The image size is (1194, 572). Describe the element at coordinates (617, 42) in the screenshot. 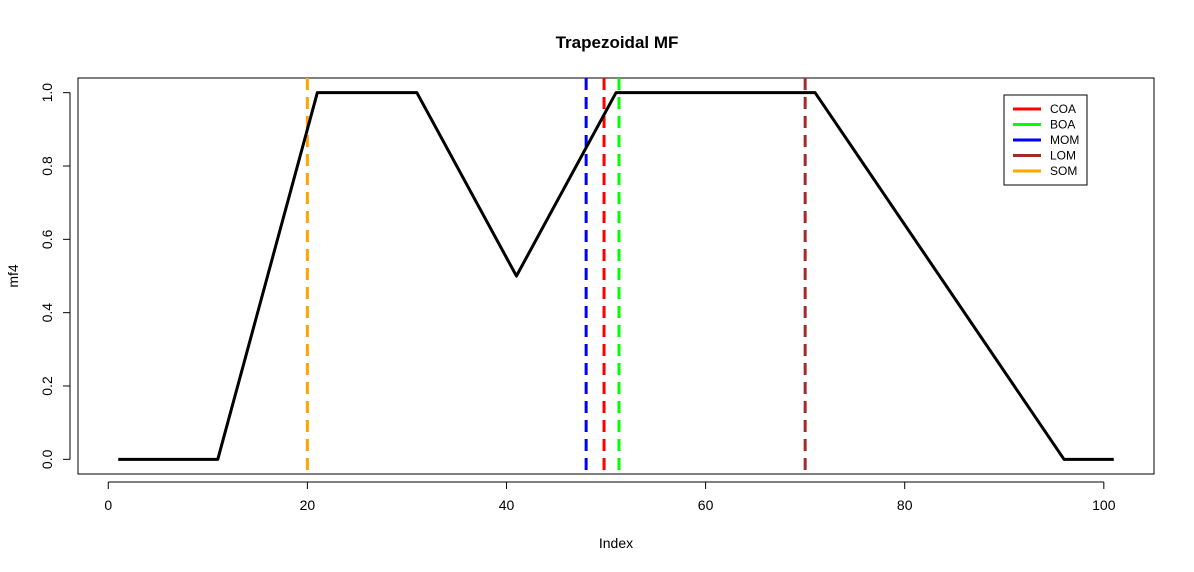

I see `chart-title: Trapezoidal MF` at that location.